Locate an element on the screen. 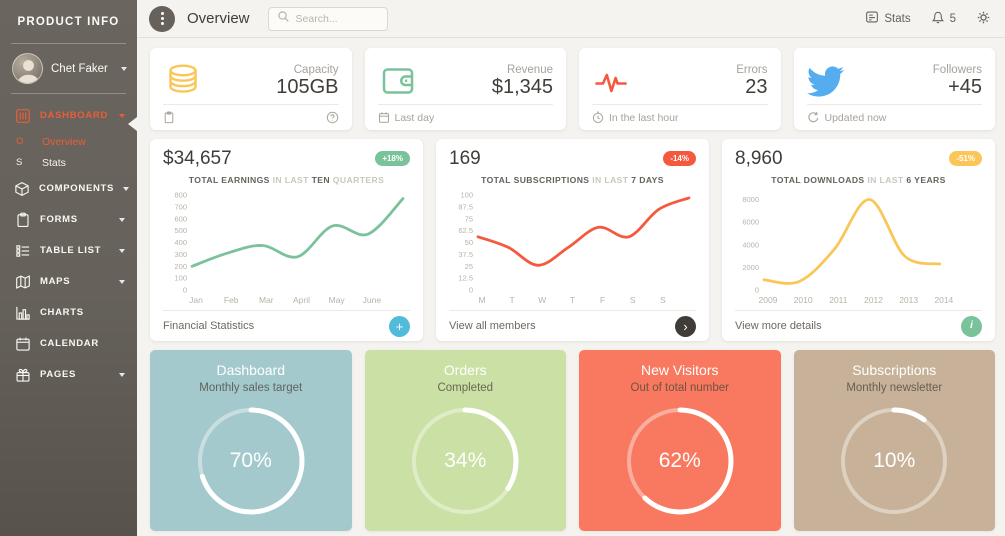 Image resolution: width=1005 pixels, height=536 pixels. stat-card-followers: Followers +45 Updated now is located at coordinates (894, 89).